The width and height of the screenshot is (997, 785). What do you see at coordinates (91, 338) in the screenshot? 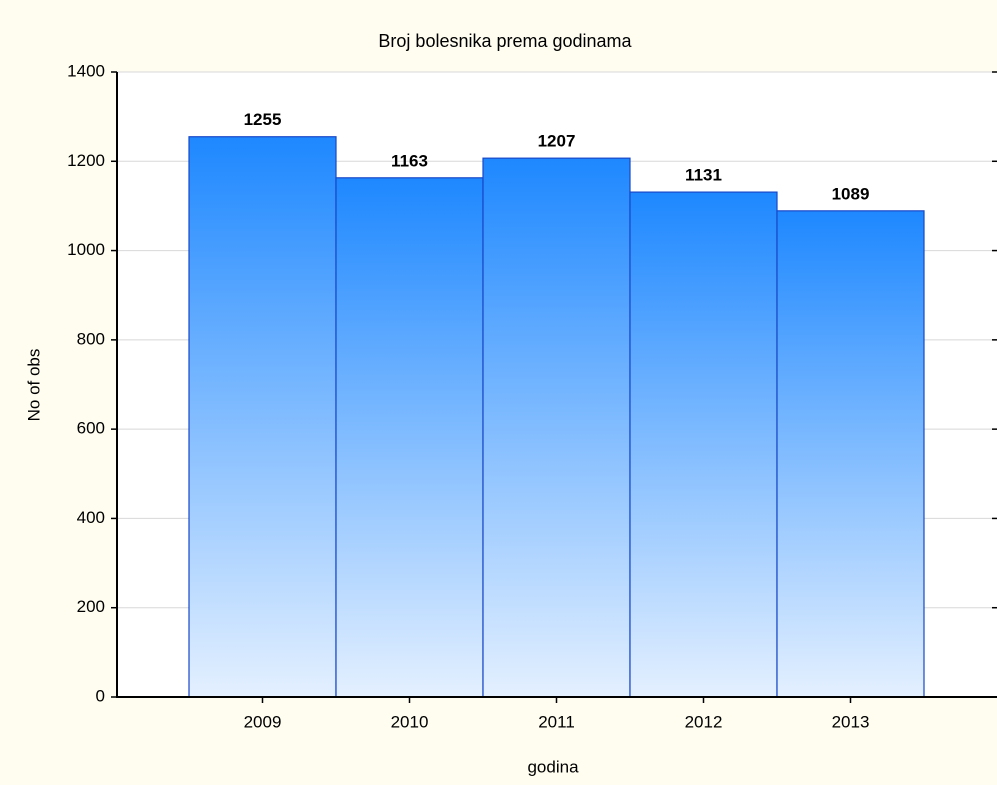
I see `y-tick-label: 800` at bounding box center [91, 338].